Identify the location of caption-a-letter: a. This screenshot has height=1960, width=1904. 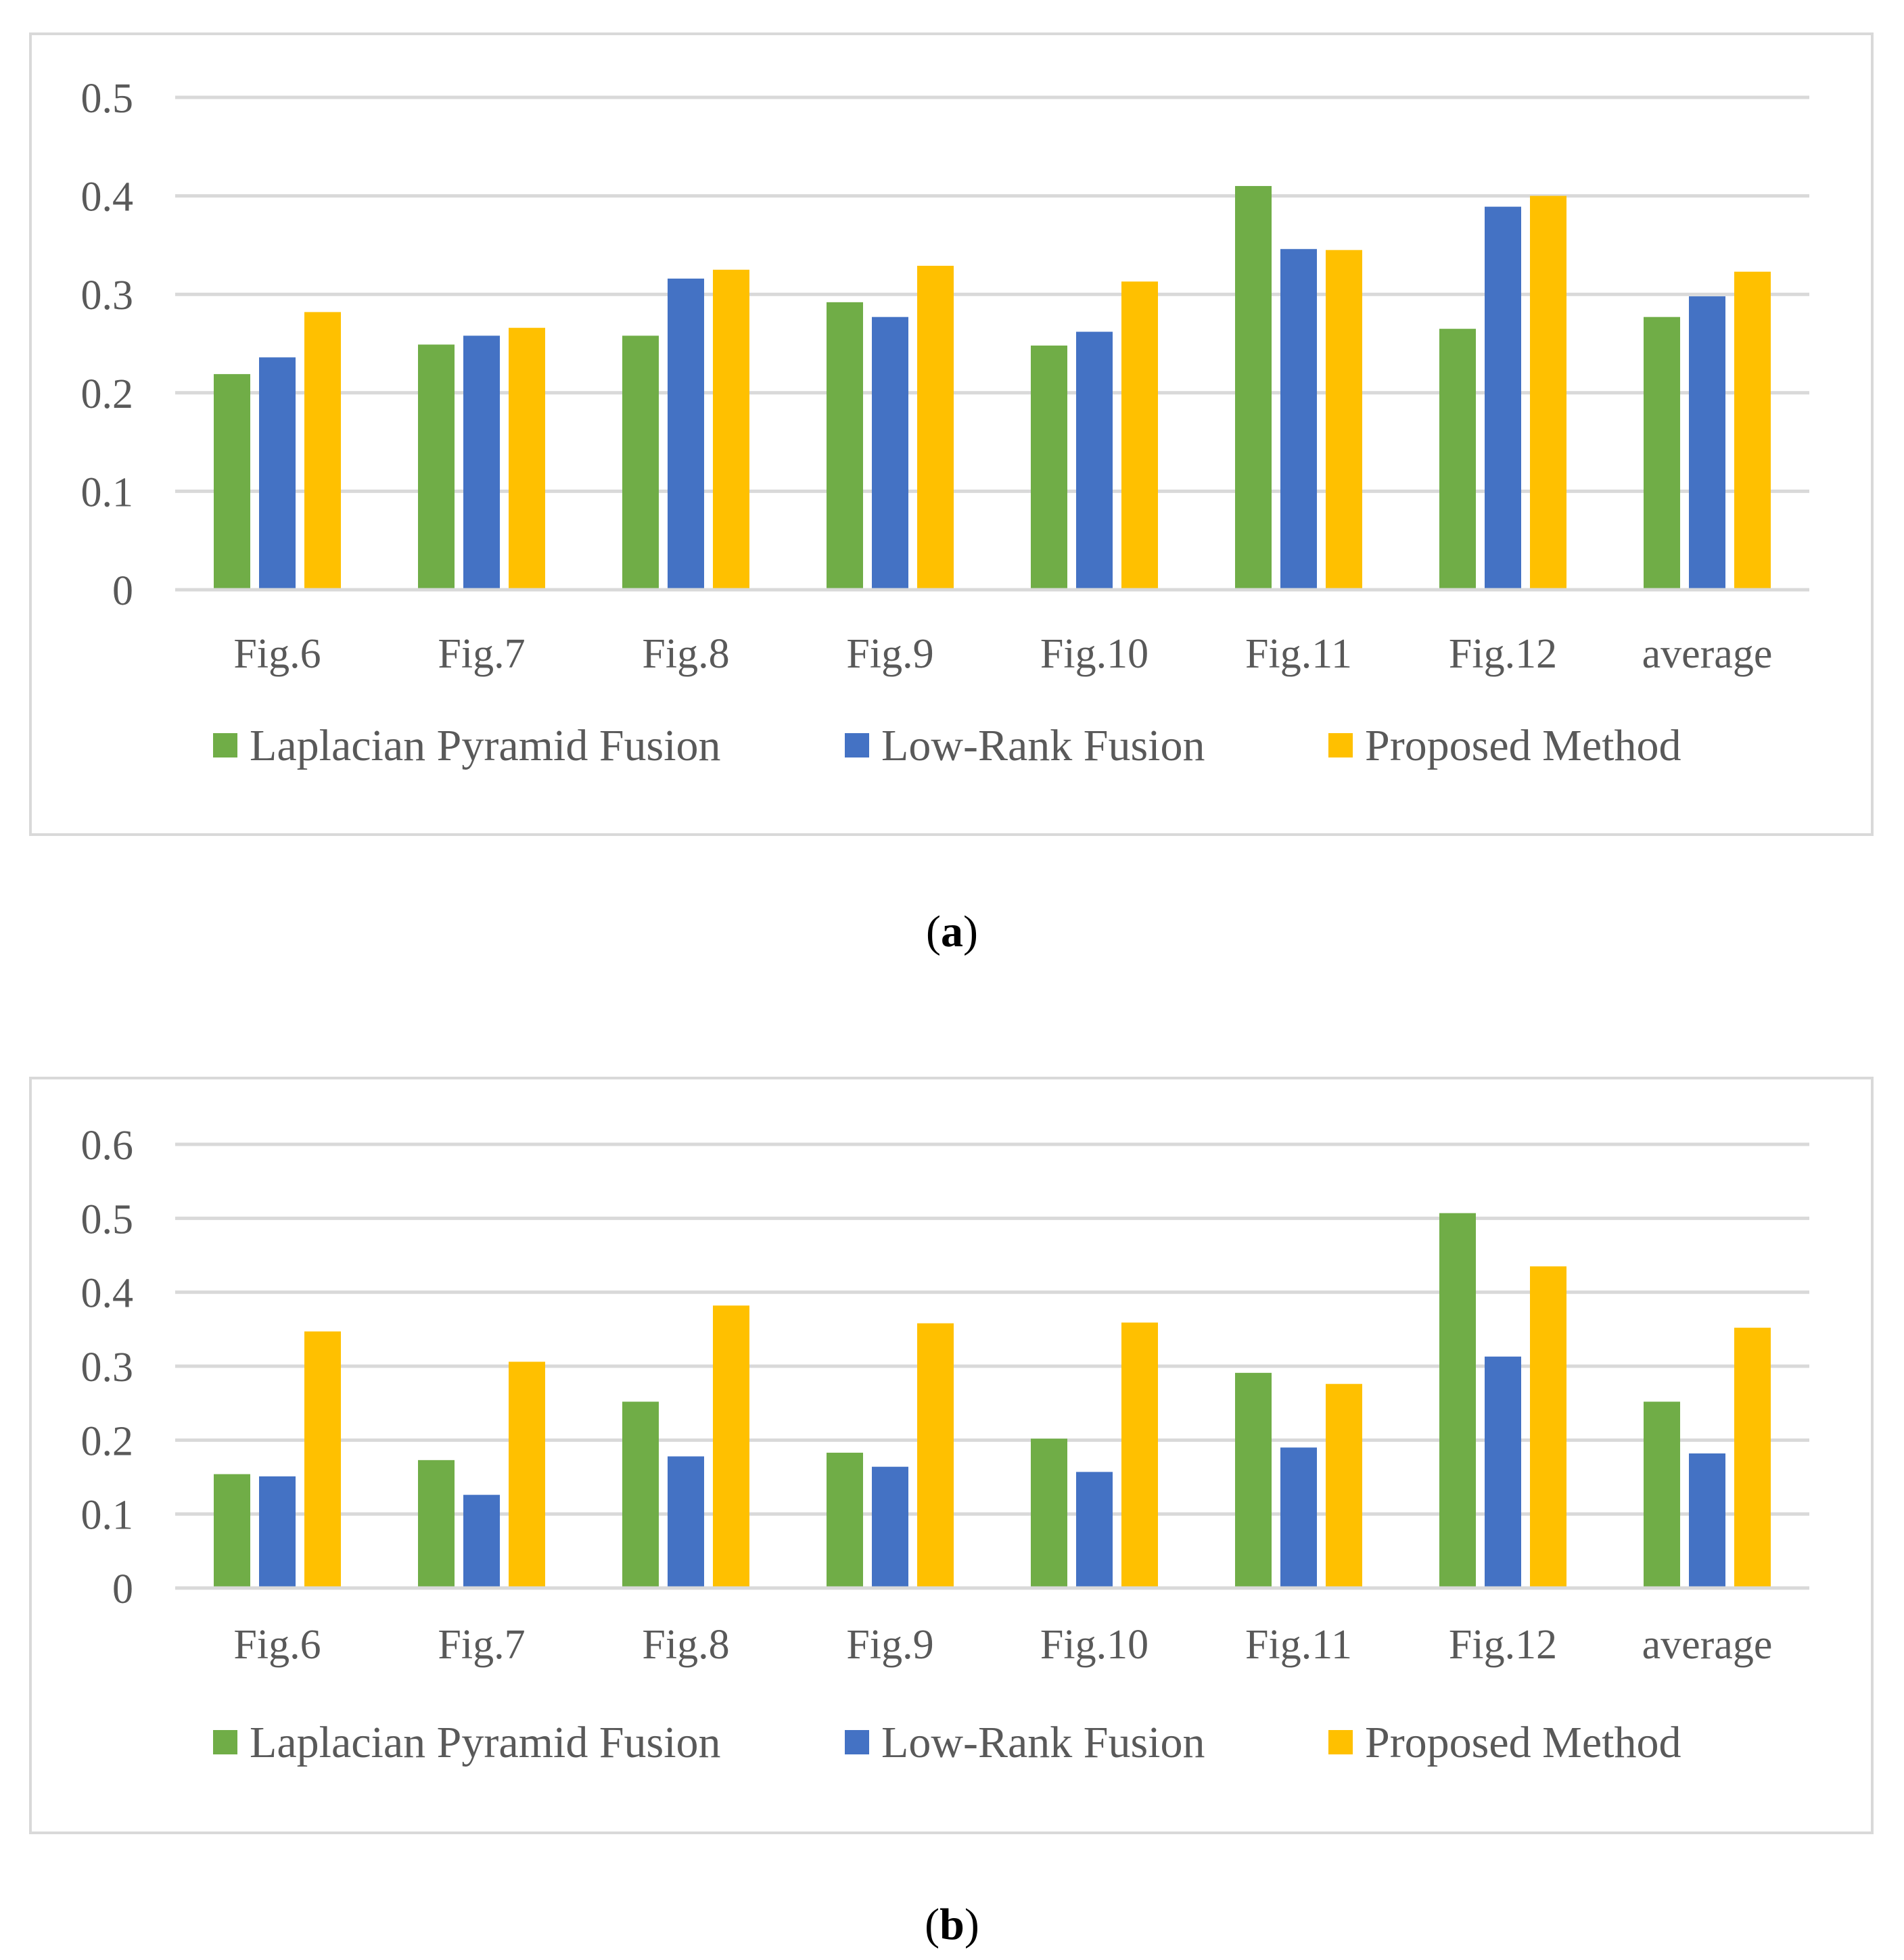
(952, 932).